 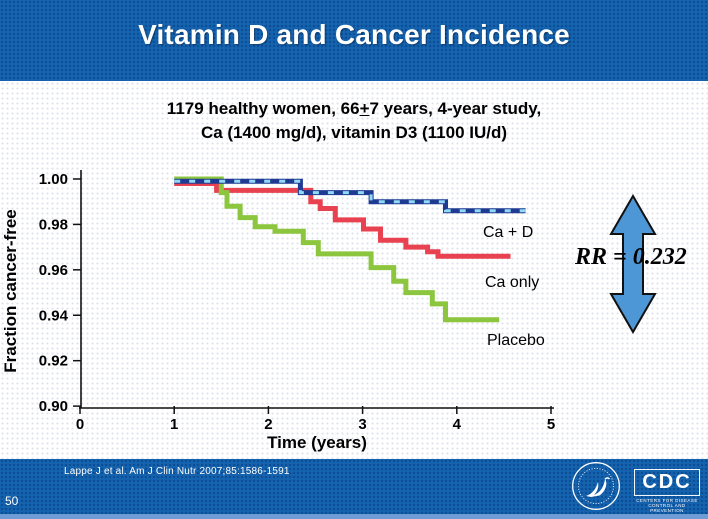 What do you see at coordinates (268, 424) in the screenshot?
I see `x-tick-label: 2` at bounding box center [268, 424].